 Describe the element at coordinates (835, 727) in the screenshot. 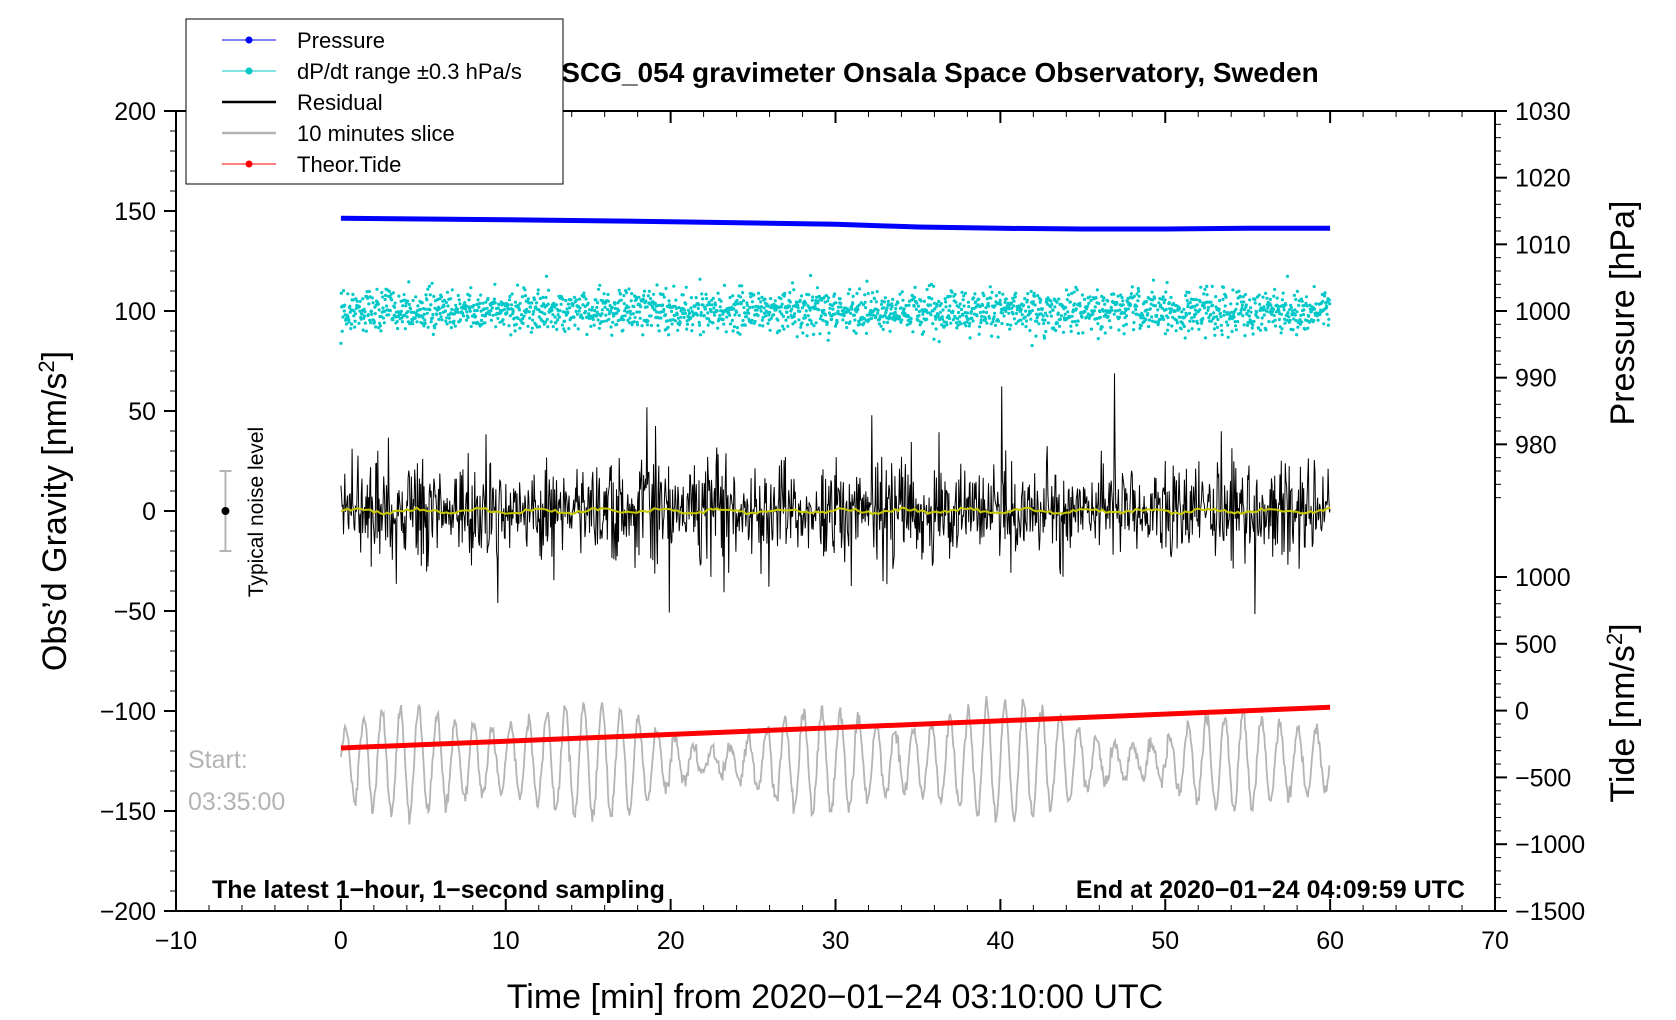

I see `theoretical-tide-line` at that location.